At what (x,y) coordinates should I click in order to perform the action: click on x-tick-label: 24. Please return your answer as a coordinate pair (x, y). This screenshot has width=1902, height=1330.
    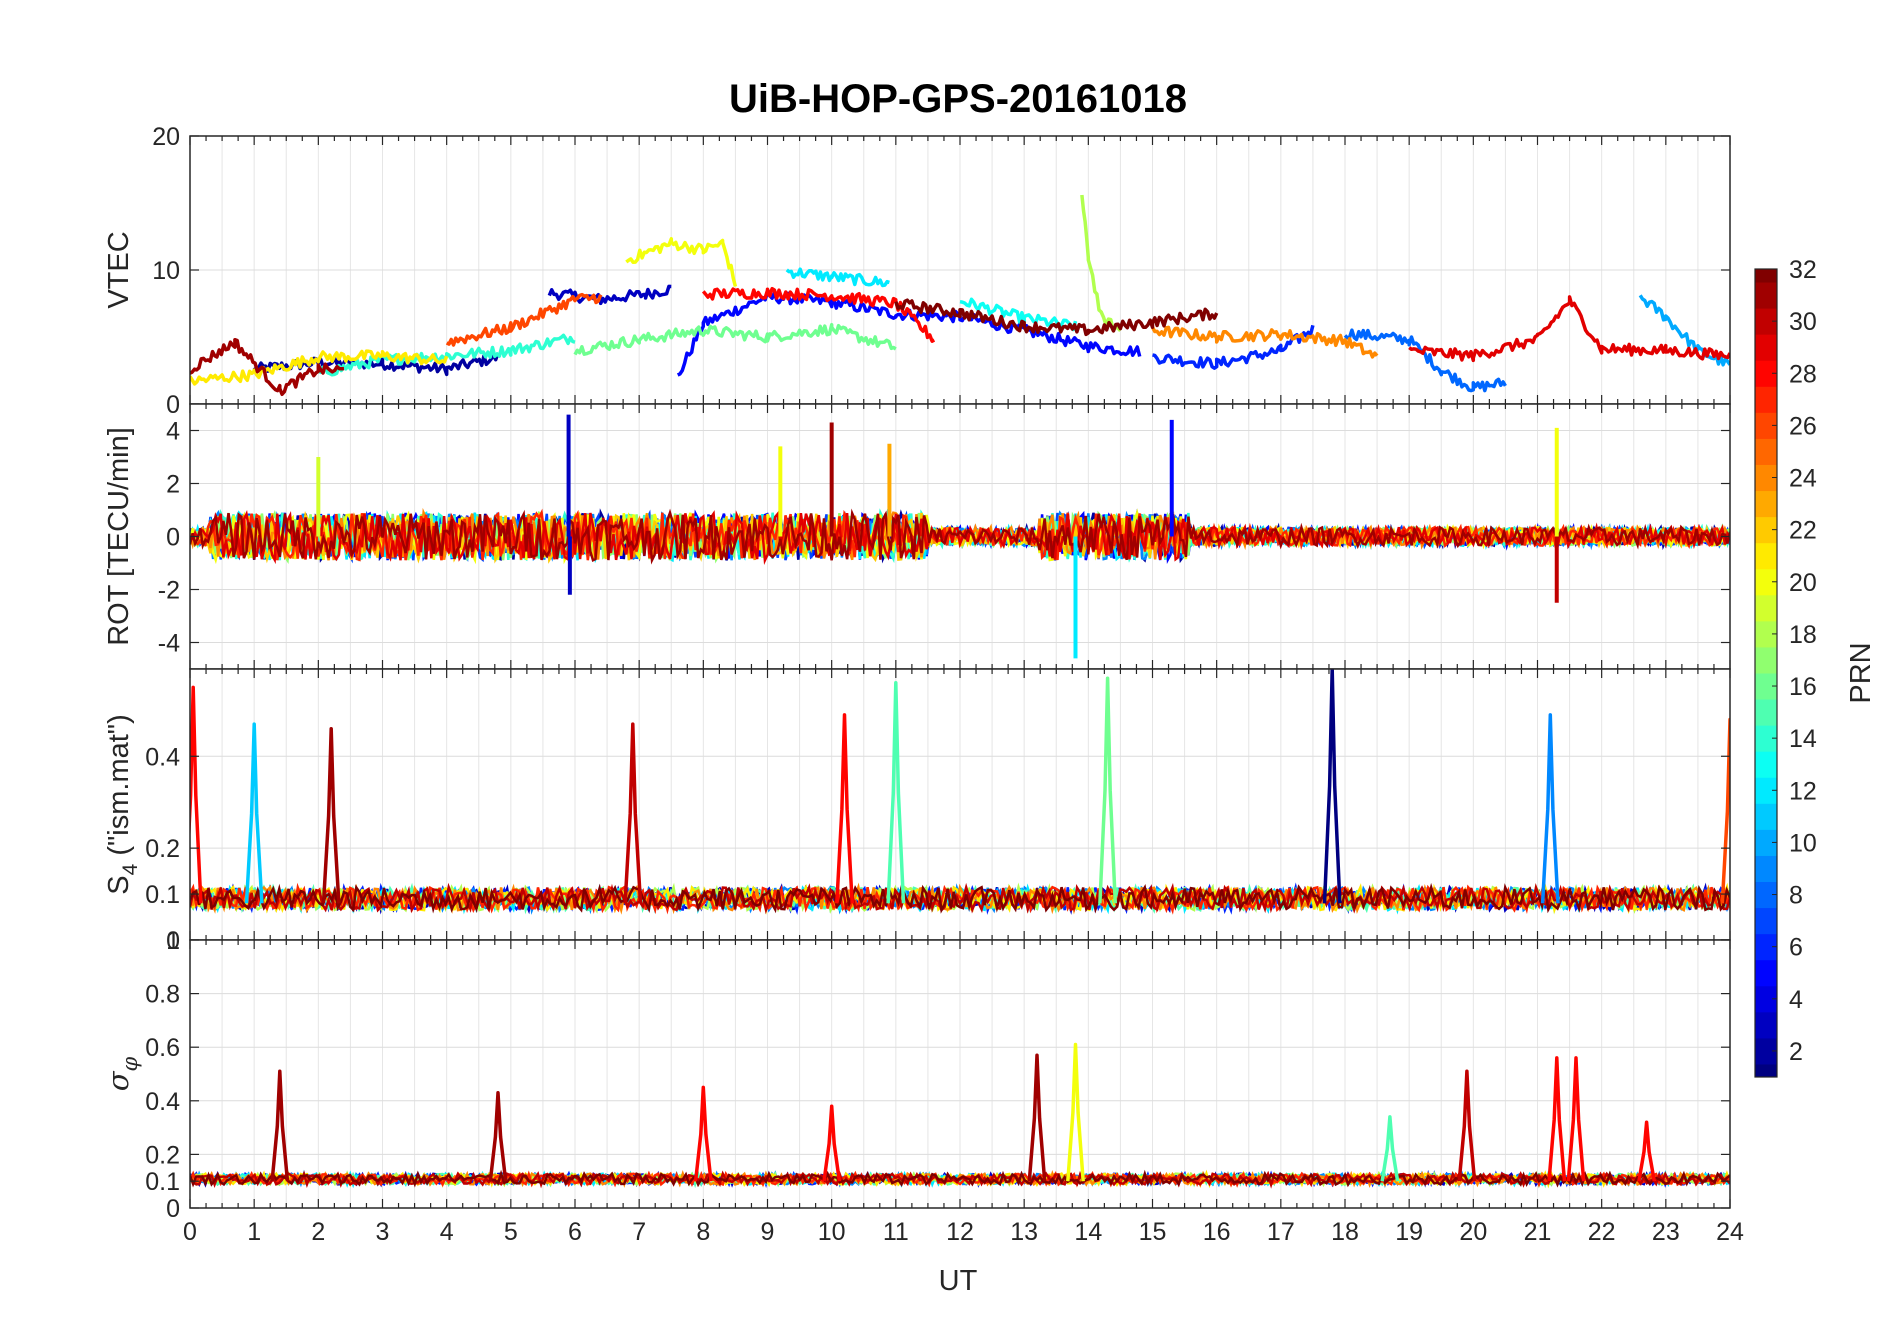
    Looking at the image, I should click on (1730, 1232).